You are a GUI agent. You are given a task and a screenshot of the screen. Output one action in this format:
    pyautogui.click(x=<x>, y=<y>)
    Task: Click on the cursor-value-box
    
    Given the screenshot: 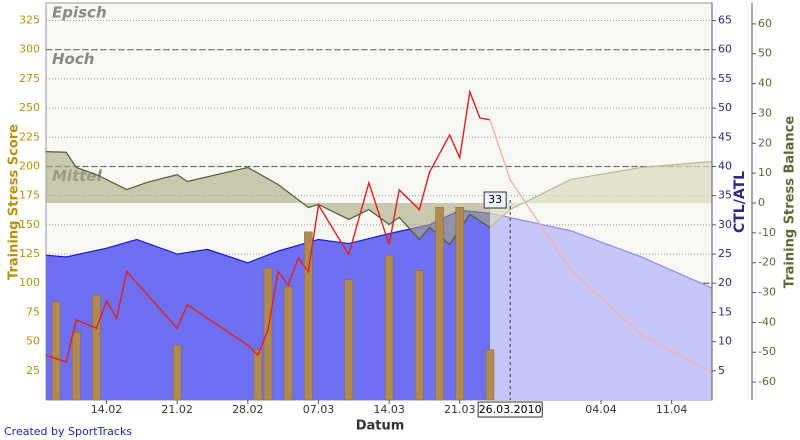 What is the action you would take?
    pyautogui.click(x=495, y=200)
    